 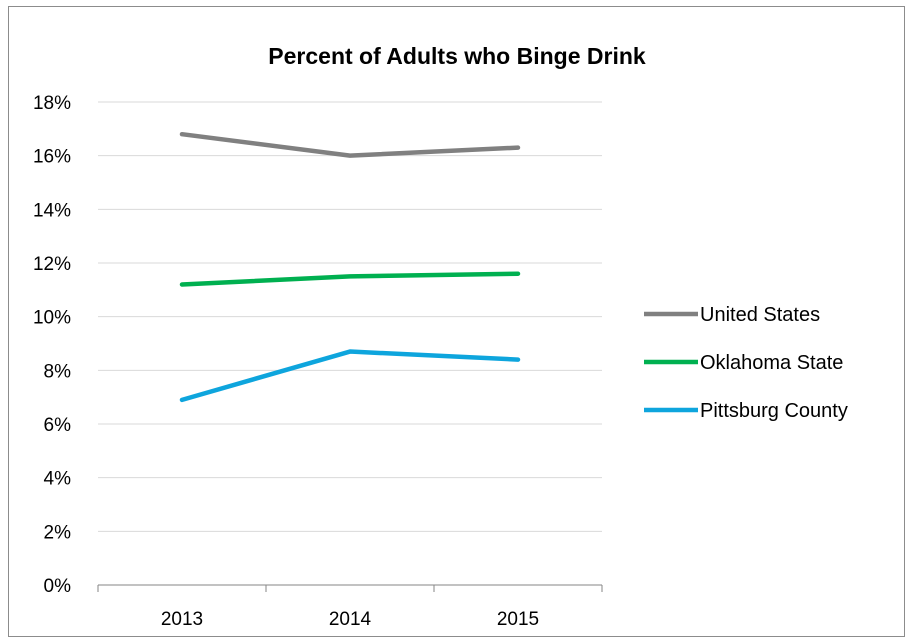 What do you see at coordinates (350, 588) in the screenshot?
I see `axes` at bounding box center [350, 588].